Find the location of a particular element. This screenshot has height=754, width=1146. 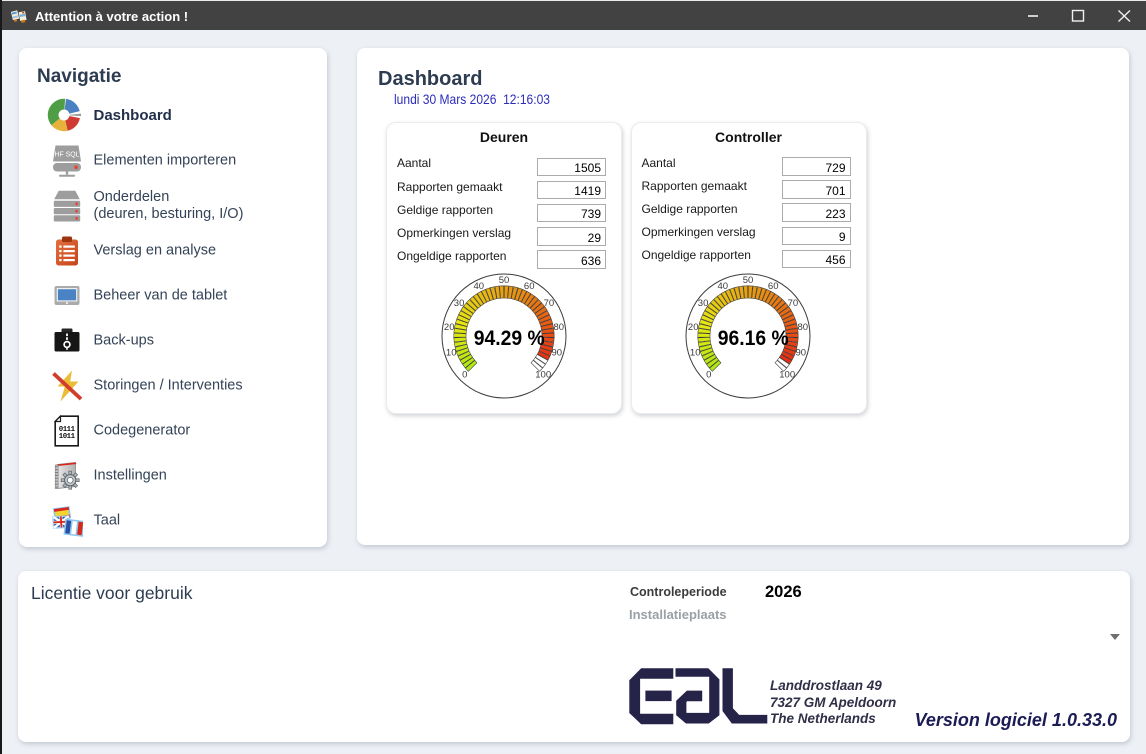

svg-text: 1011 is located at coordinates (67, 437).